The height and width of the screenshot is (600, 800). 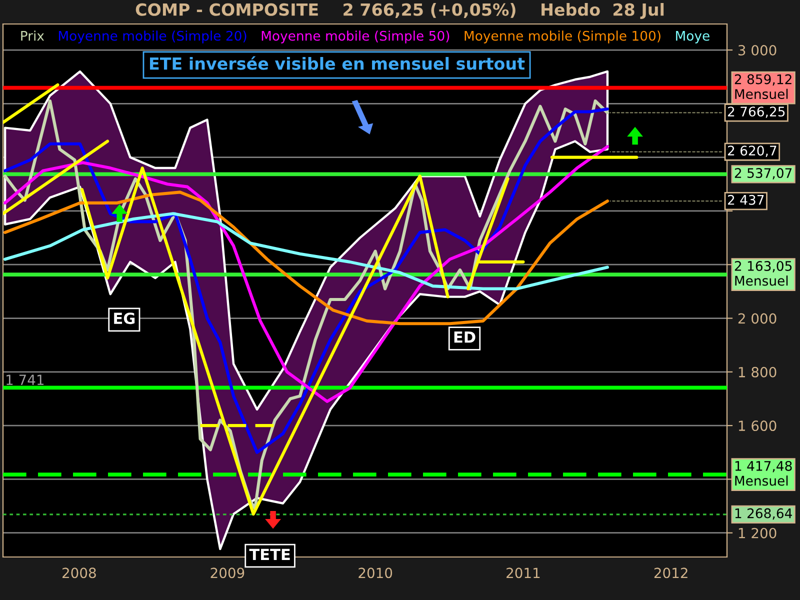 I want to click on x-tick-label: 2012, so click(x=671, y=573).